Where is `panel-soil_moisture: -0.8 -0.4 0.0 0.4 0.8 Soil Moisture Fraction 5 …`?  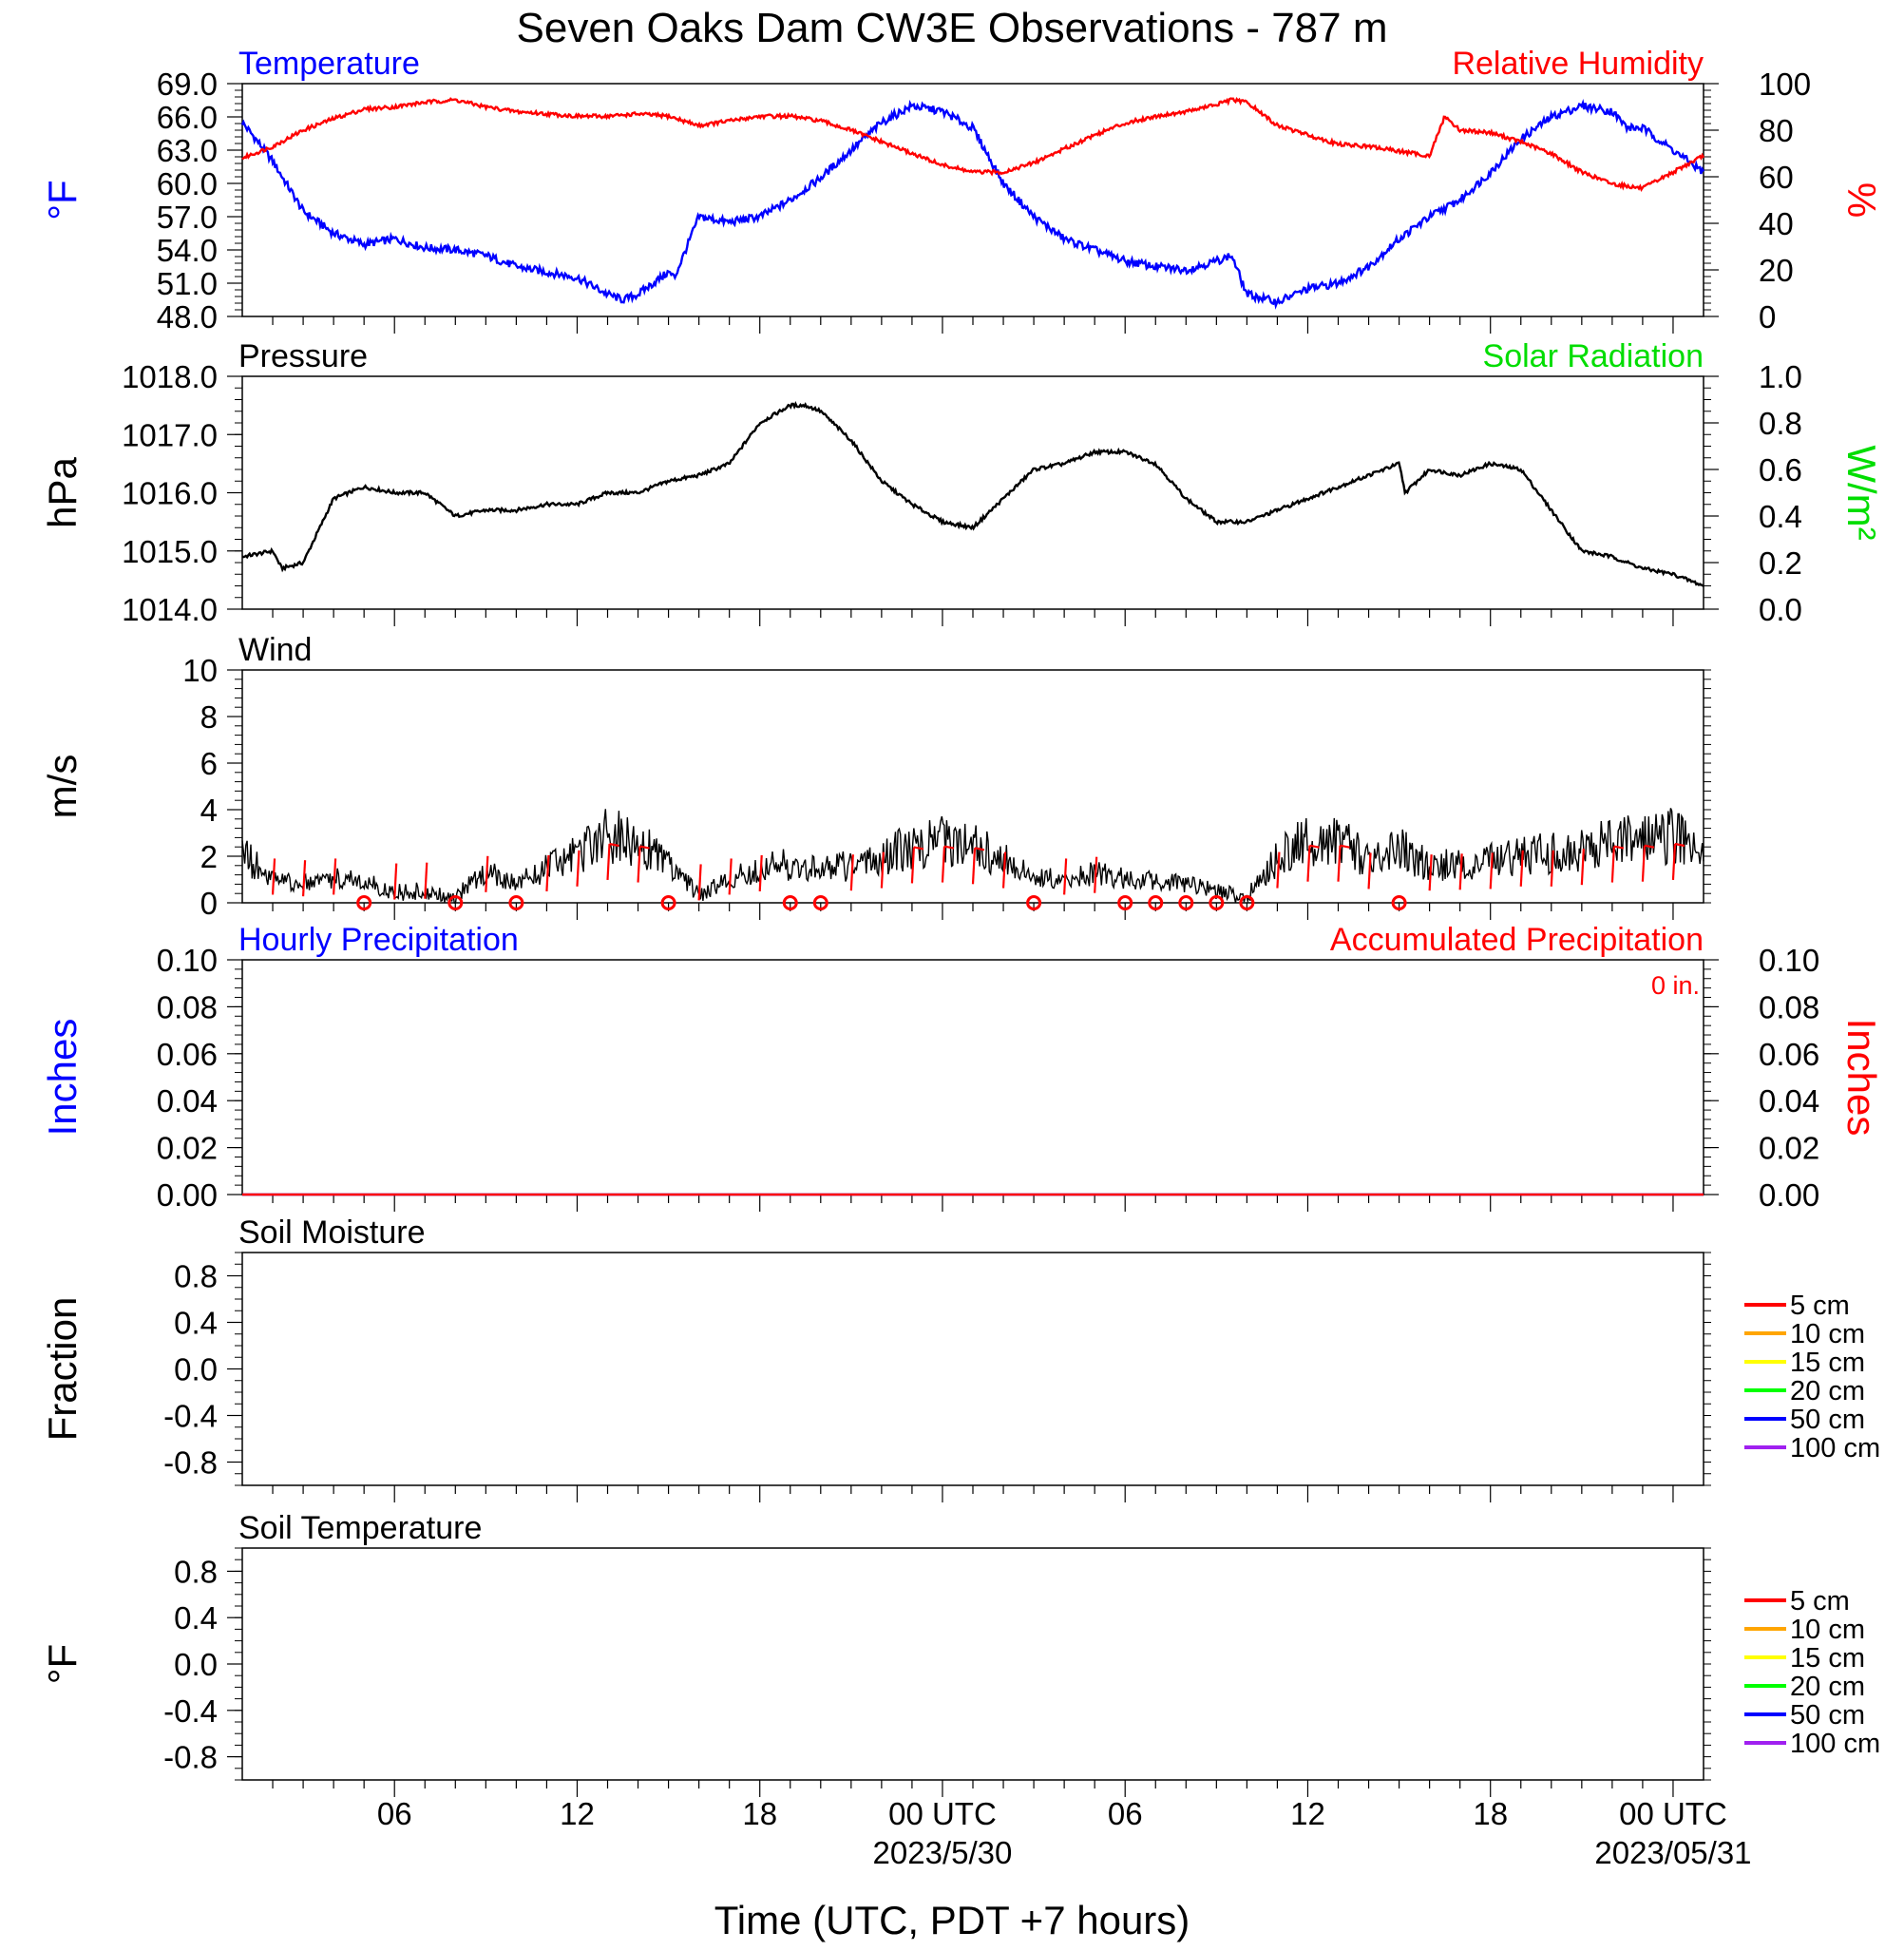
panel-soil_moisture: -0.8 -0.4 0.0 0.4 0.8 Soil Moisture Fraction 5 … is located at coordinates (960, 1358).